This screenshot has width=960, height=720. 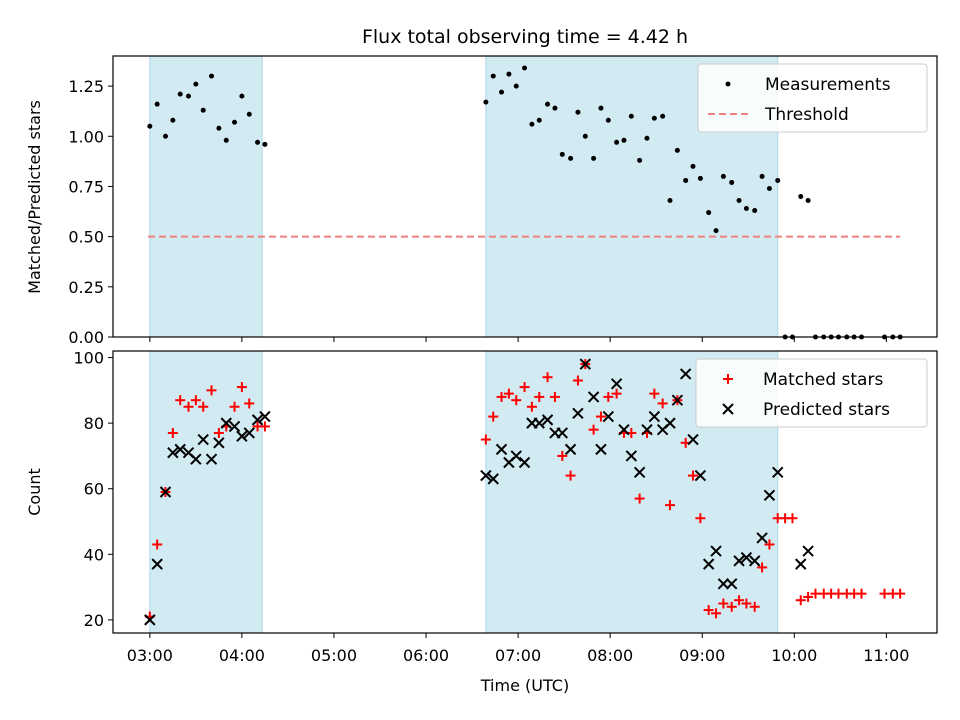 I want to click on x-tick-label: 04:00, so click(x=242, y=655).